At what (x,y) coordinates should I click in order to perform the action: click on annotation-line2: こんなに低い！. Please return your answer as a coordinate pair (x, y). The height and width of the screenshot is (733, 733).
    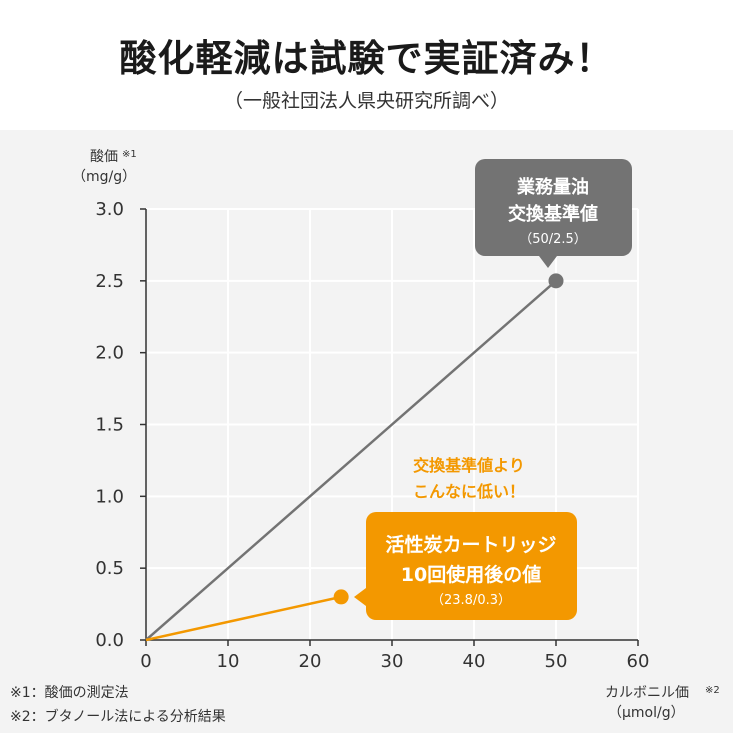
    Looking at the image, I should click on (469, 491).